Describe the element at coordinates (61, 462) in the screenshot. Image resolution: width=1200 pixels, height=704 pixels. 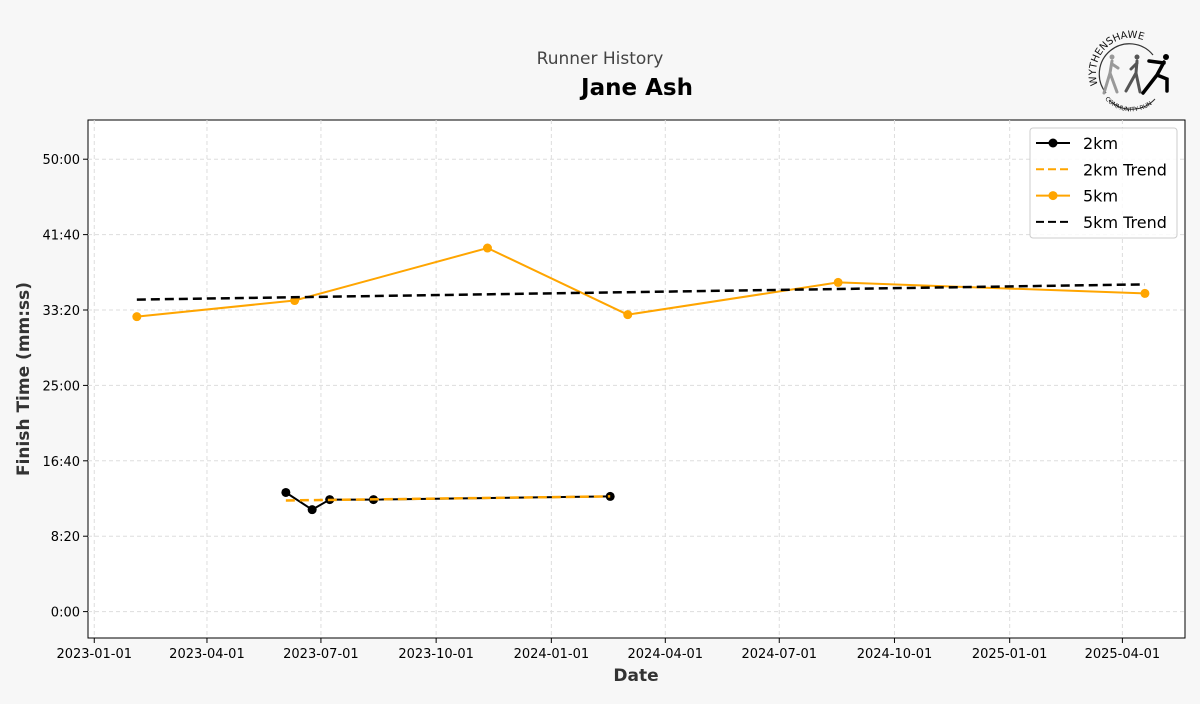
I see `y-tick-label: 16:40` at that location.